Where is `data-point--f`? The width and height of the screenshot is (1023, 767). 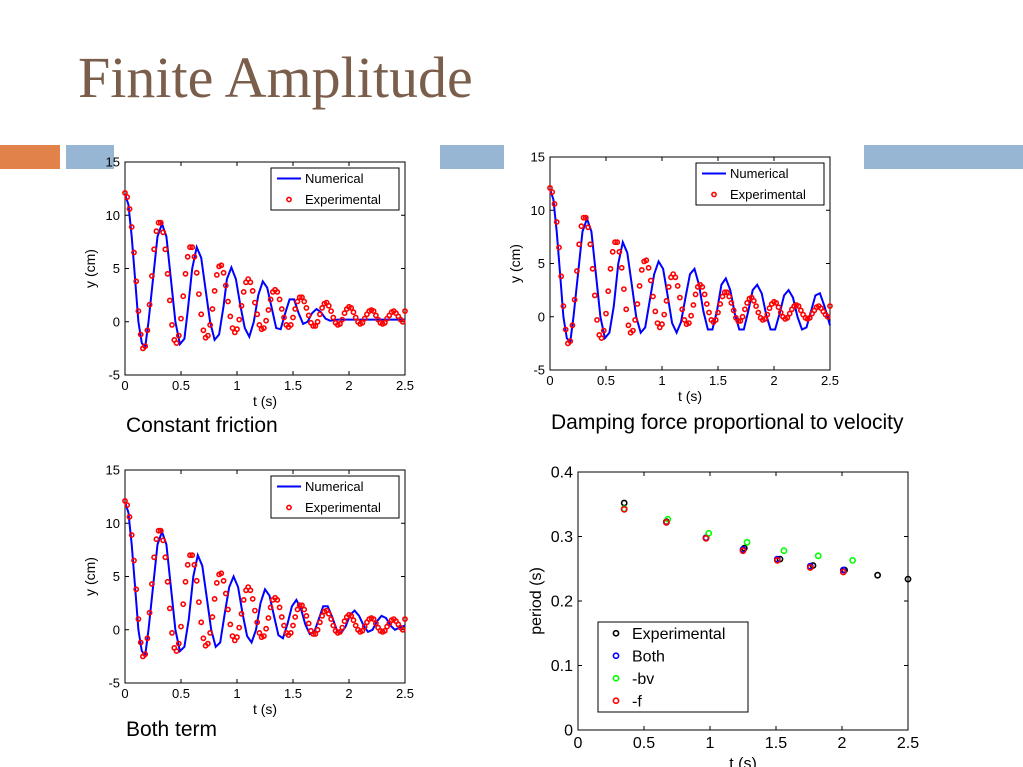 data-point--f is located at coordinates (743, 551).